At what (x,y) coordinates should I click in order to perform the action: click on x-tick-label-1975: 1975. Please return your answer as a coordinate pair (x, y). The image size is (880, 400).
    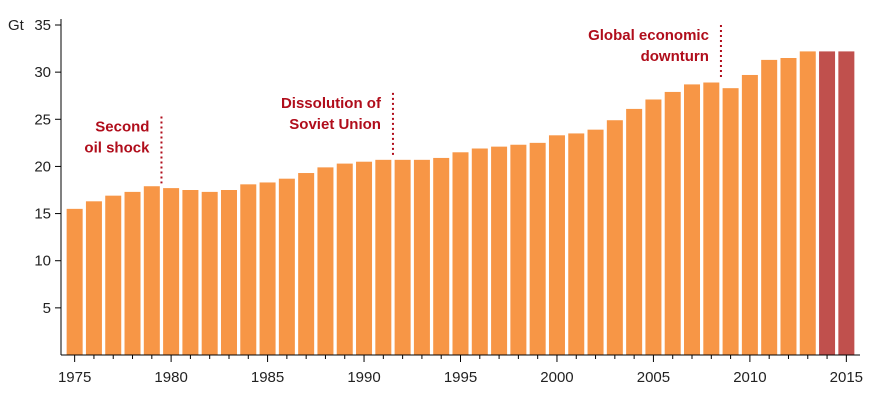
    Looking at the image, I should click on (74, 377).